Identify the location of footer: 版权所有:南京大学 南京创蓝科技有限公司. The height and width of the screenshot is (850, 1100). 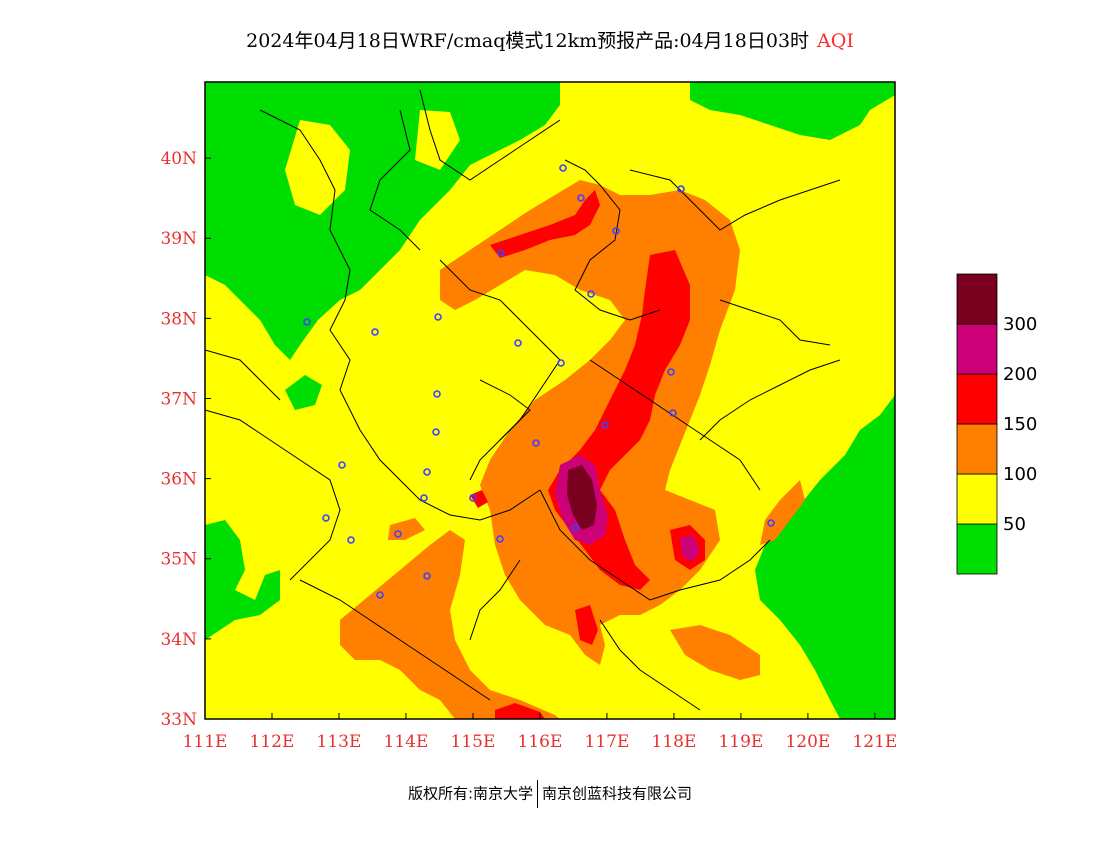
(550, 794).